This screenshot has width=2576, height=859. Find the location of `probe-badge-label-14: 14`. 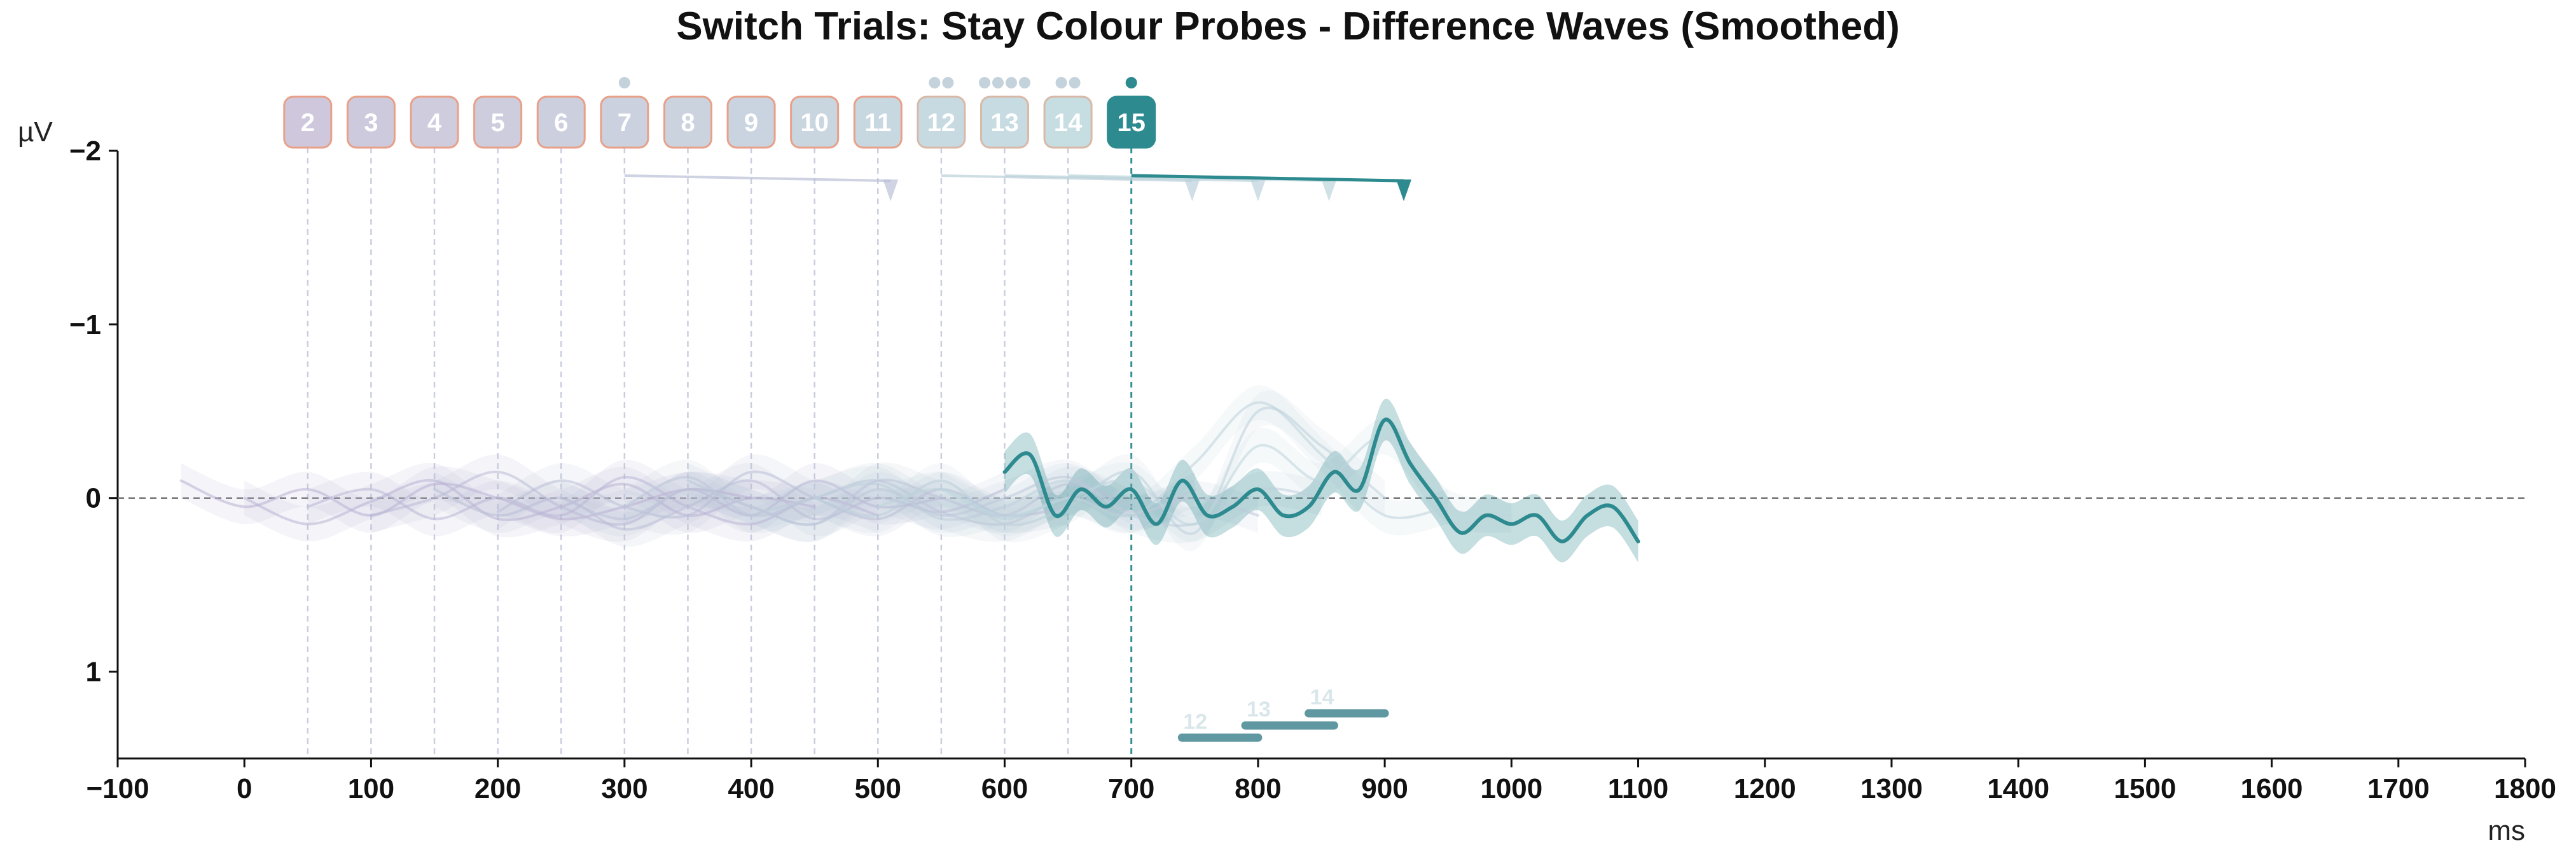

probe-badge-label-14: 14 is located at coordinates (1068, 123).